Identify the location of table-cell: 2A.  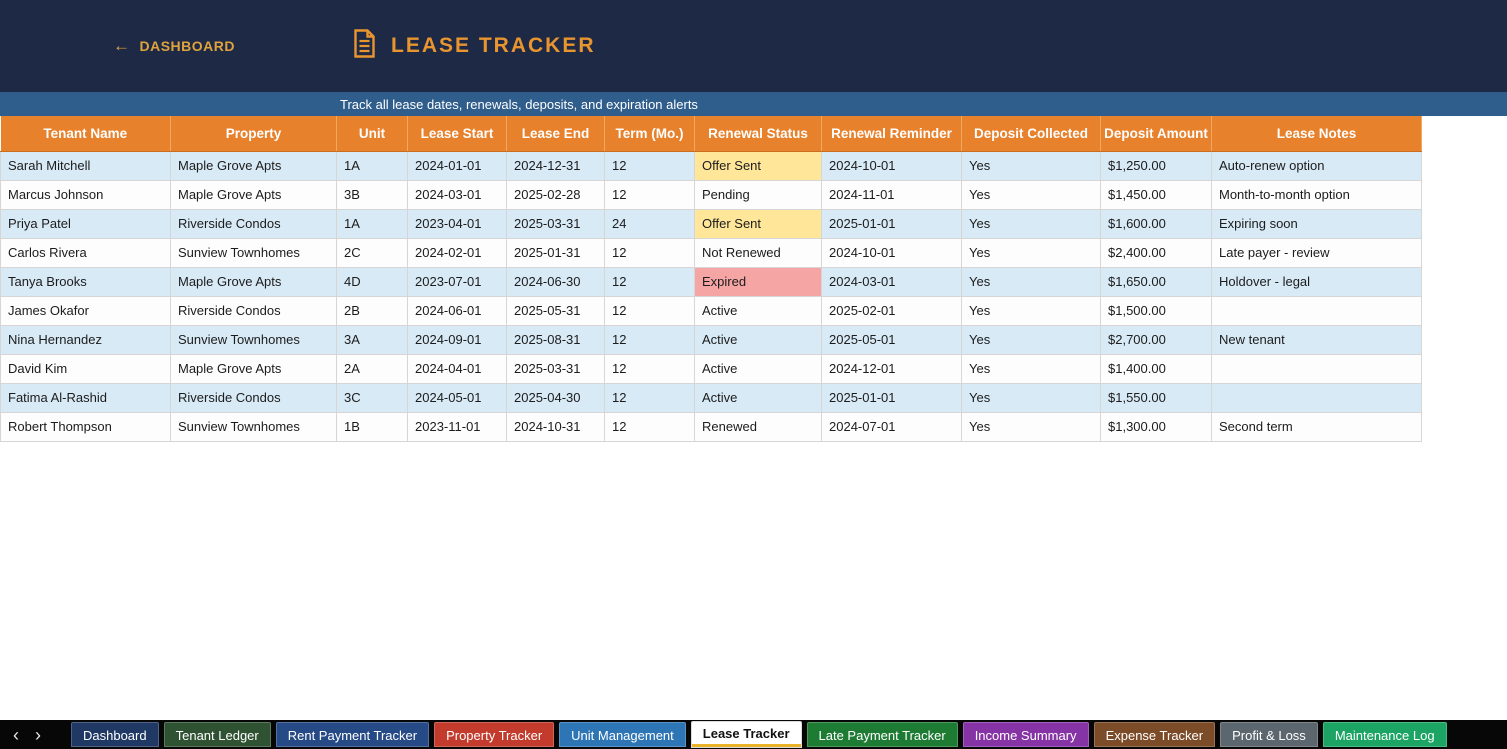
(372, 368).